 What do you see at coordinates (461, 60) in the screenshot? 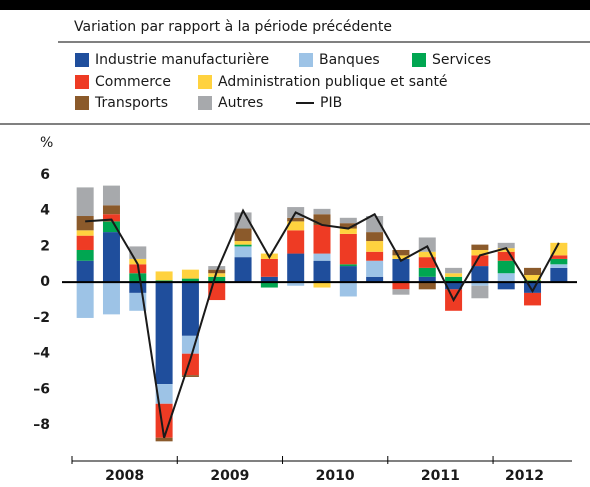
I see `legend-label: Services` at bounding box center [461, 60].